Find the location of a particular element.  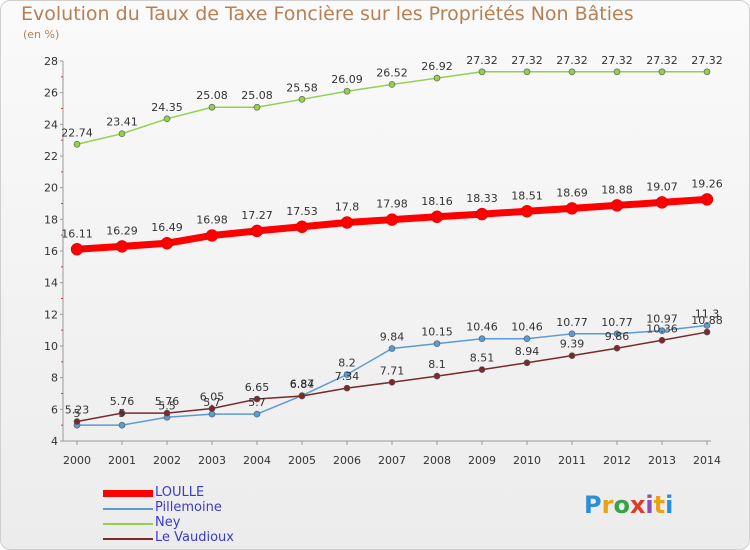

data-label: 17.27 is located at coordinates (257, 215).